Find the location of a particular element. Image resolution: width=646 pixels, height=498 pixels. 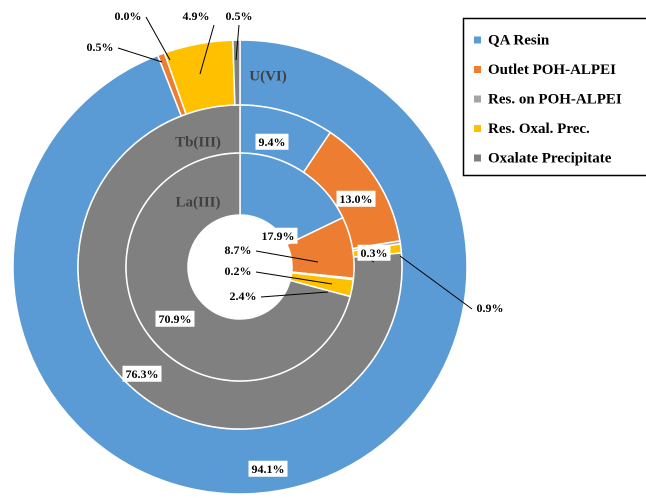

data-label: 0.9% is located at coordinates (490, 308).